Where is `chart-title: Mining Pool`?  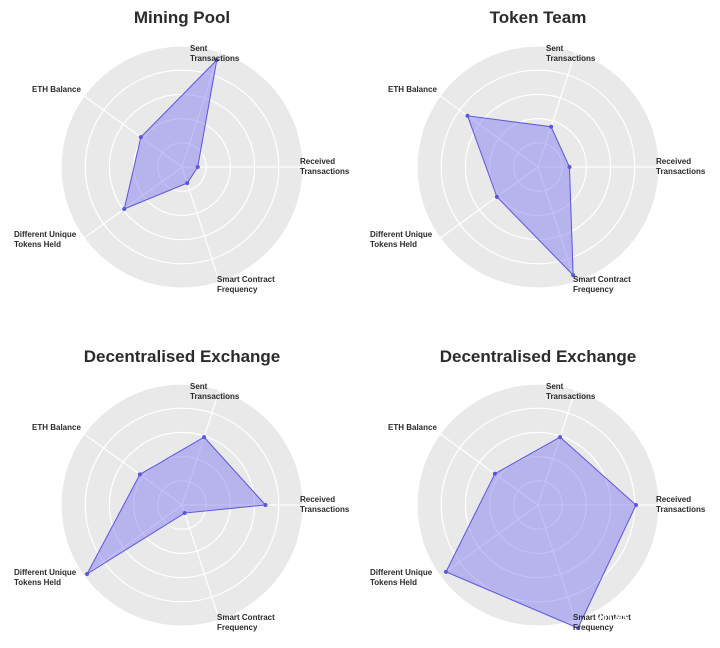
chart-title: Mining Pool is located at coordinates (182, 17).